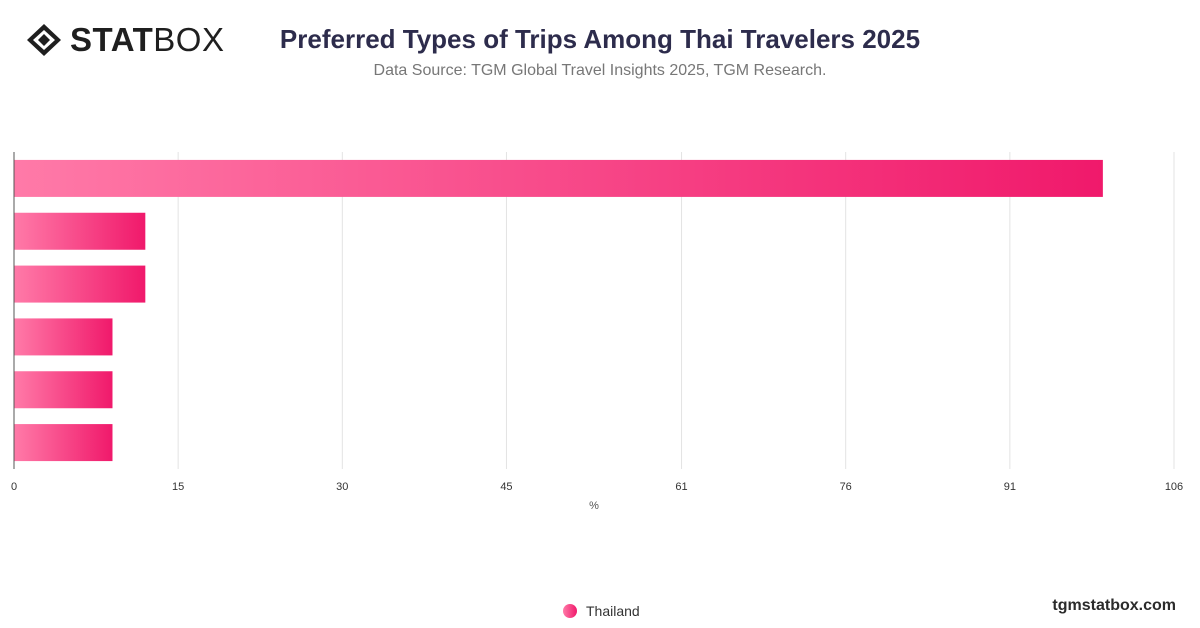 Image resolution: width=1200 pixels, height=628 pixels. I want to click on x-tick-label: 91, so click(1010, 487).